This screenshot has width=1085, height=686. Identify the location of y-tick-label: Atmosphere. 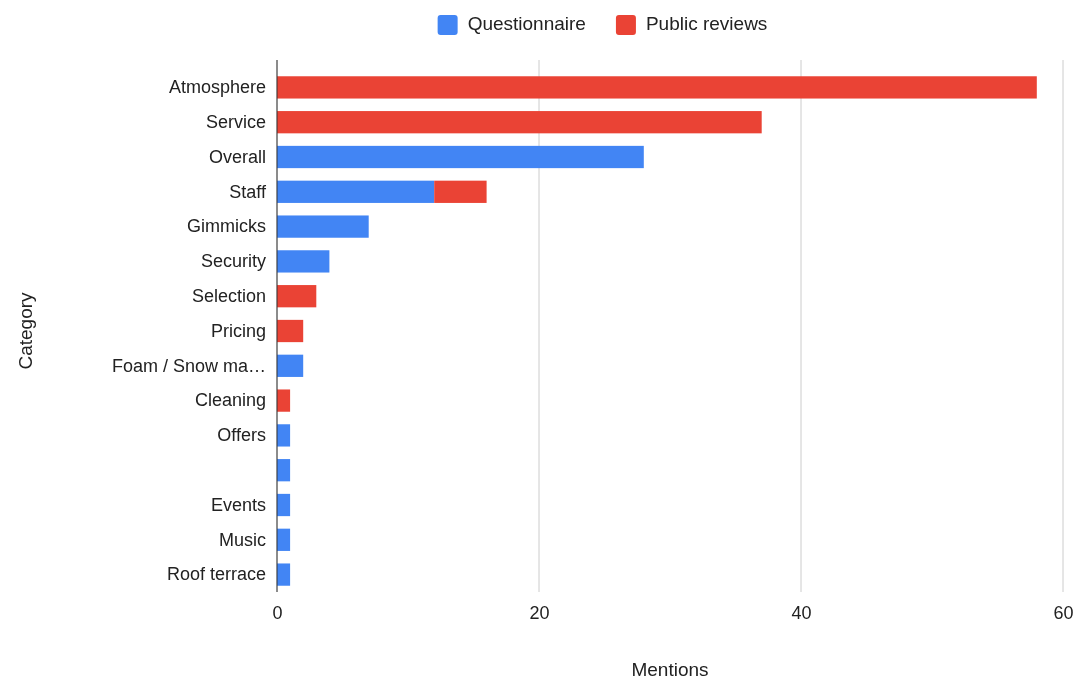
(217, 87).